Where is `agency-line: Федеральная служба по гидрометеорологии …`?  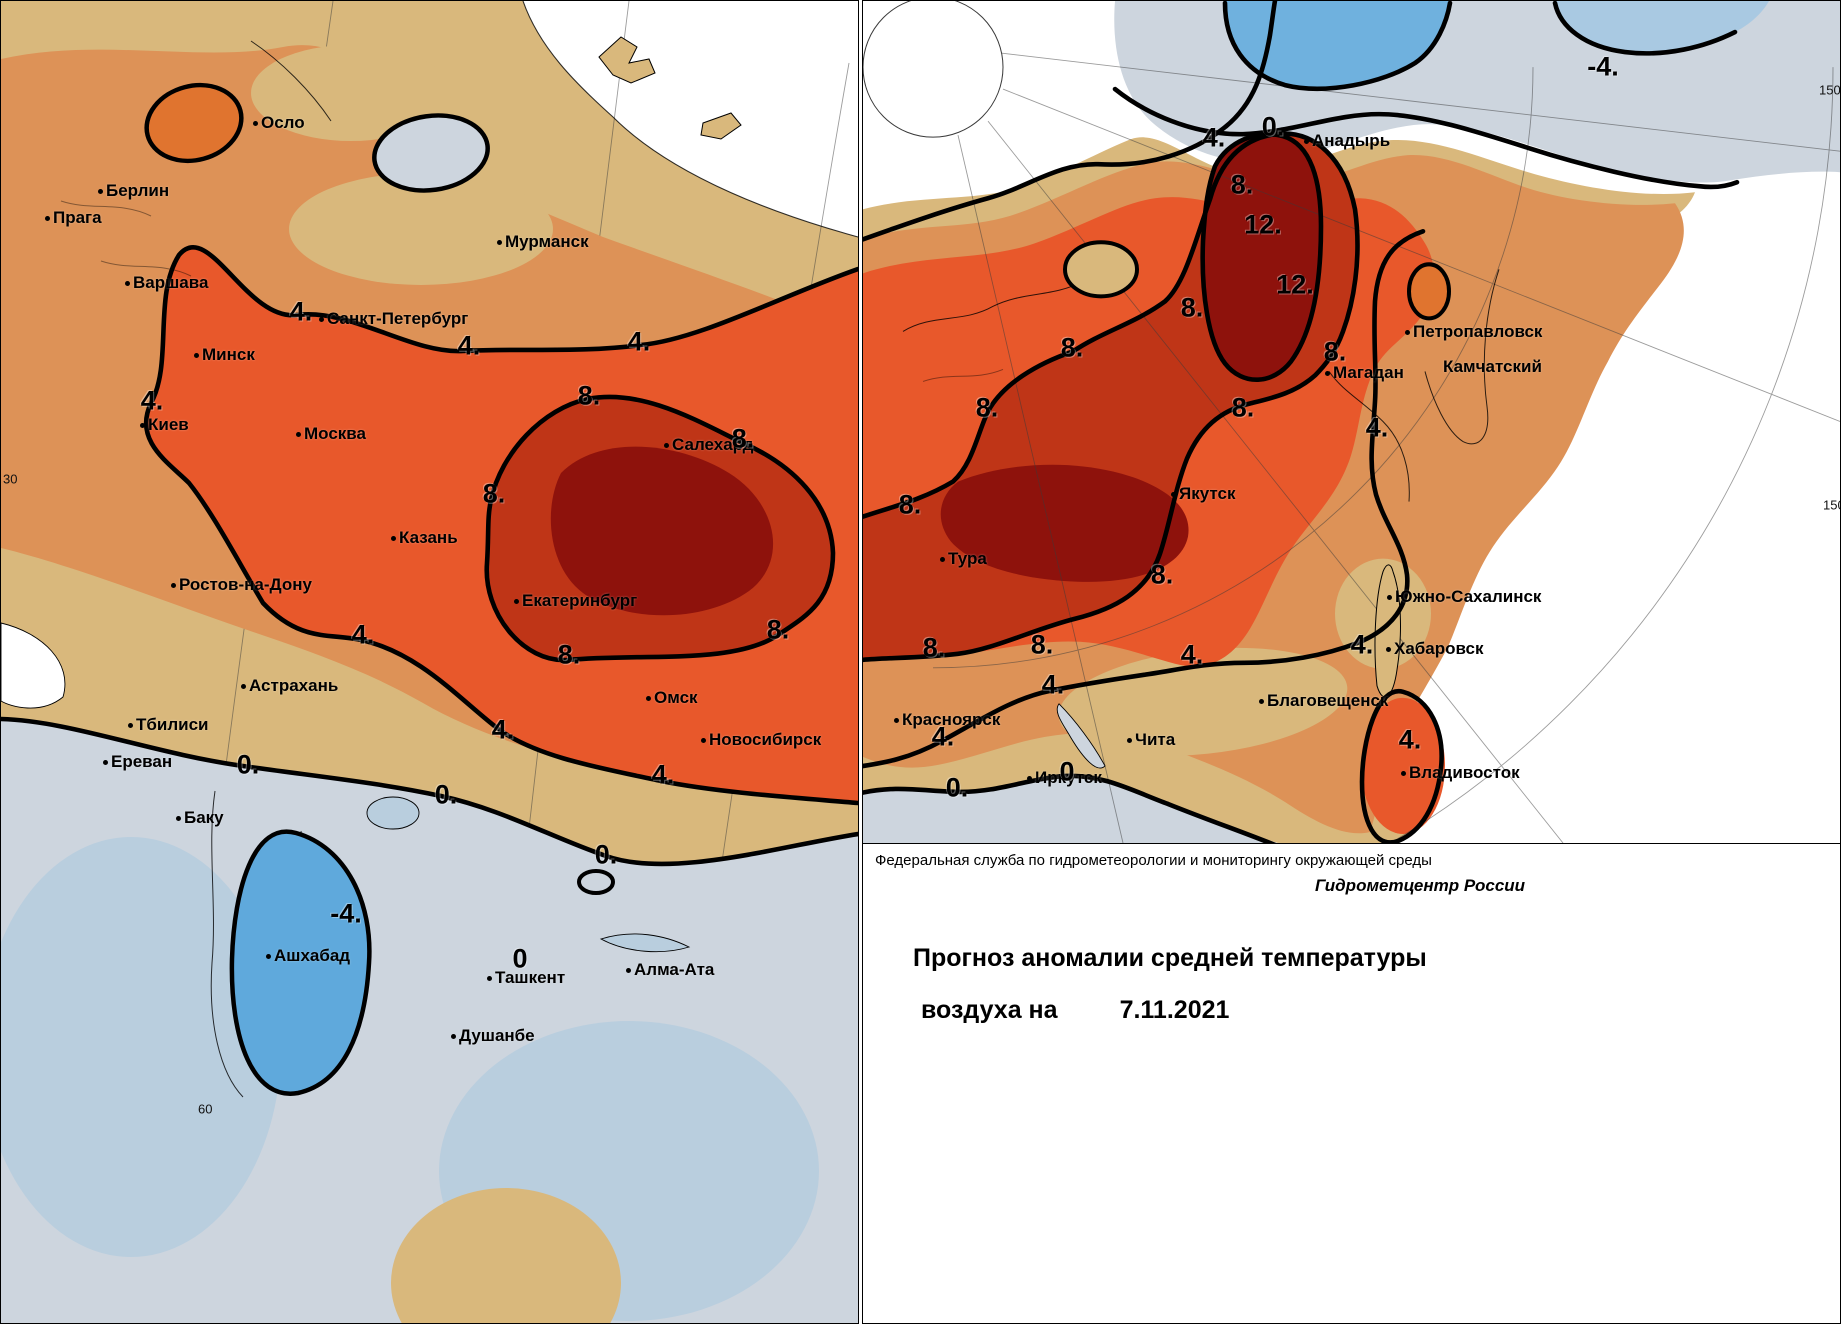 agency-line: Федеральная служба по гидрометеорологии … is located at coordinates (1153, 860).